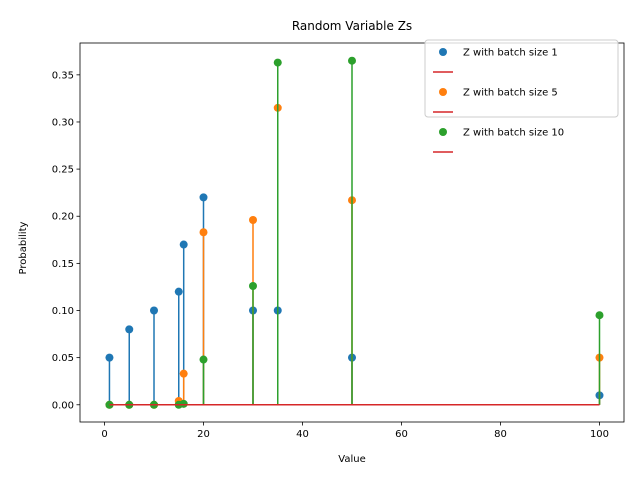 Image resolution: width=640 pixels, height=480 pixels. I want to click on y-axis-label: Probability, so click(23, 247).